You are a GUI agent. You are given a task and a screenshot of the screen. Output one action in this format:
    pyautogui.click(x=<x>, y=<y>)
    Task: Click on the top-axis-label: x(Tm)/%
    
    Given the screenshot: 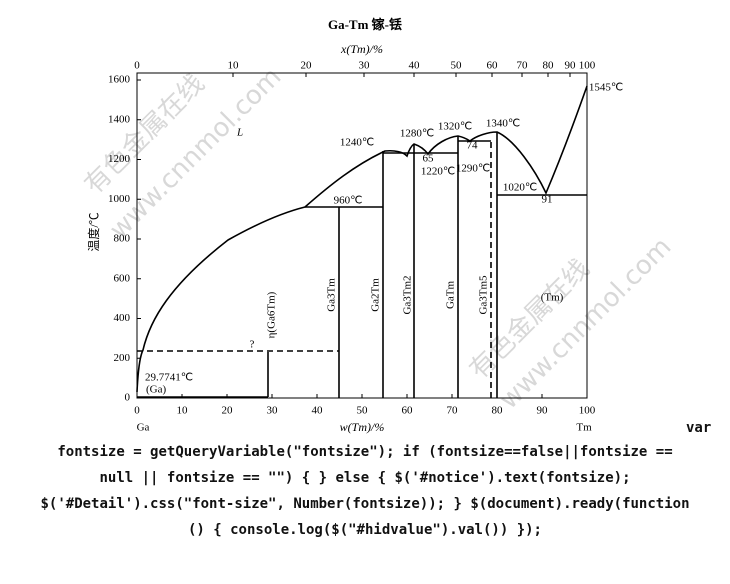 What is the action you would take?
    pyautogui.click(x=361, y=49)
    